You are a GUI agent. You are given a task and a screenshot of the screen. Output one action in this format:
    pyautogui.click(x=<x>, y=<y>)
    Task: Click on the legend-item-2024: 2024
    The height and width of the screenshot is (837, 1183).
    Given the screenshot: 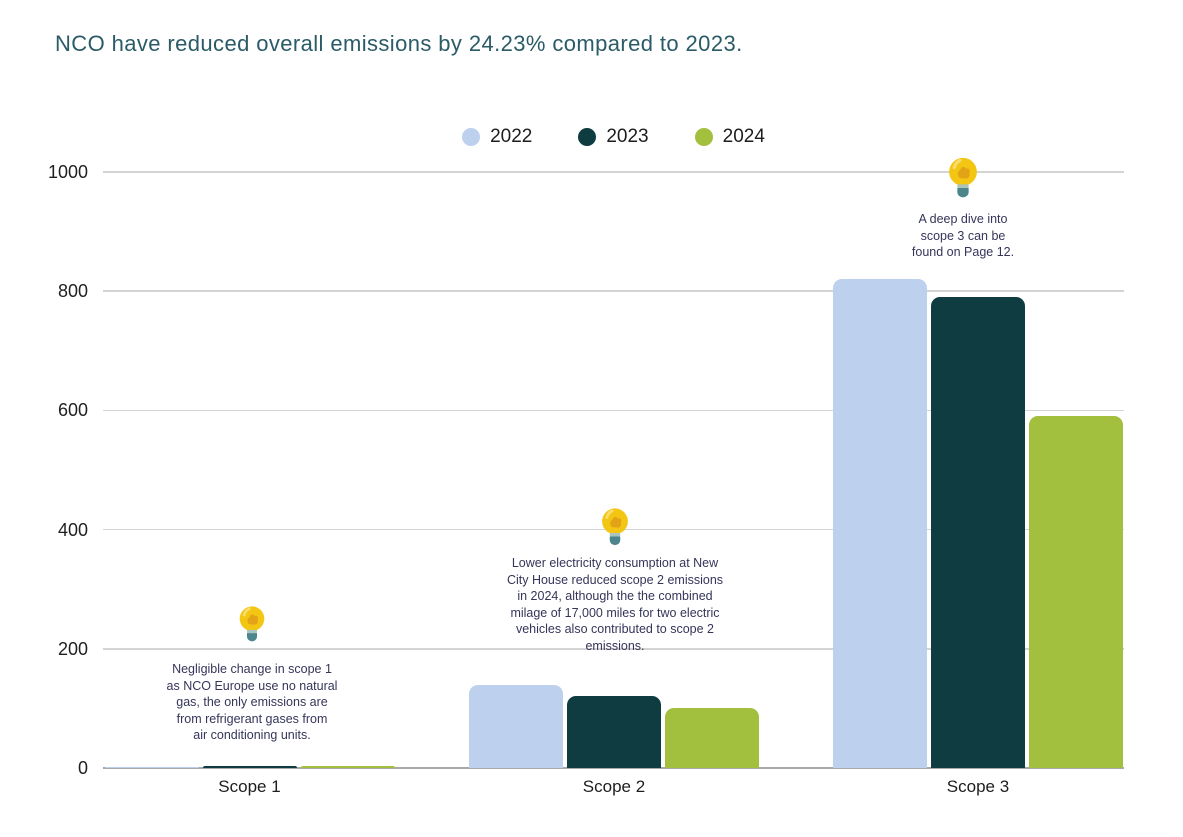 What is the action you would take?
    pyautogui.click(x=729, y=137)
    